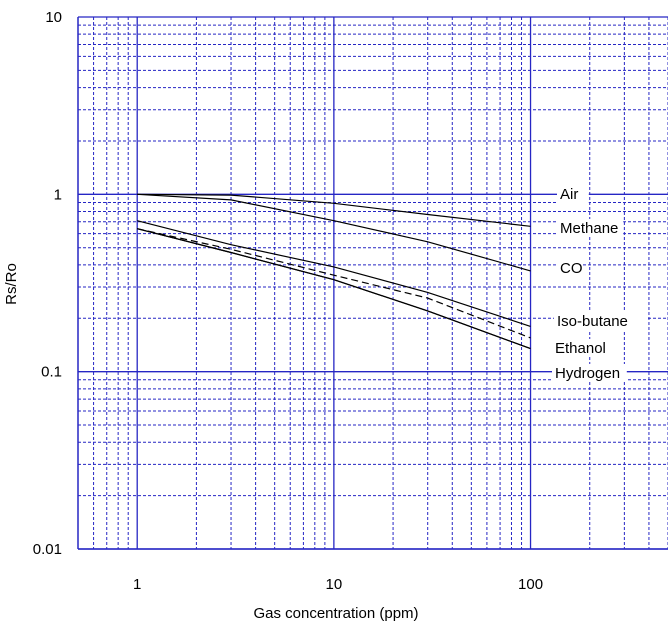  What do you see at coordinates (569, 194) in the screenshot?
I see `series-label-air: Air` at bounding box center [569, 194].